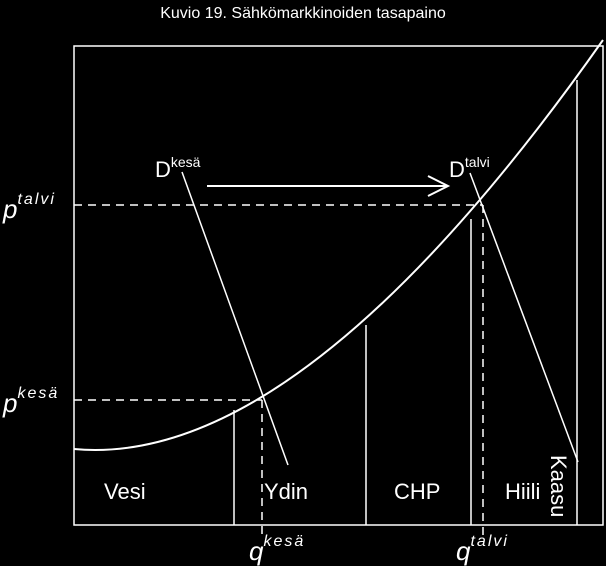 The image size is (606, 566). What do you see at coordinates (469, 168) in the screenshot?
I see `demand-label-winter: Dtalvi` at bounding box center [469, 168].